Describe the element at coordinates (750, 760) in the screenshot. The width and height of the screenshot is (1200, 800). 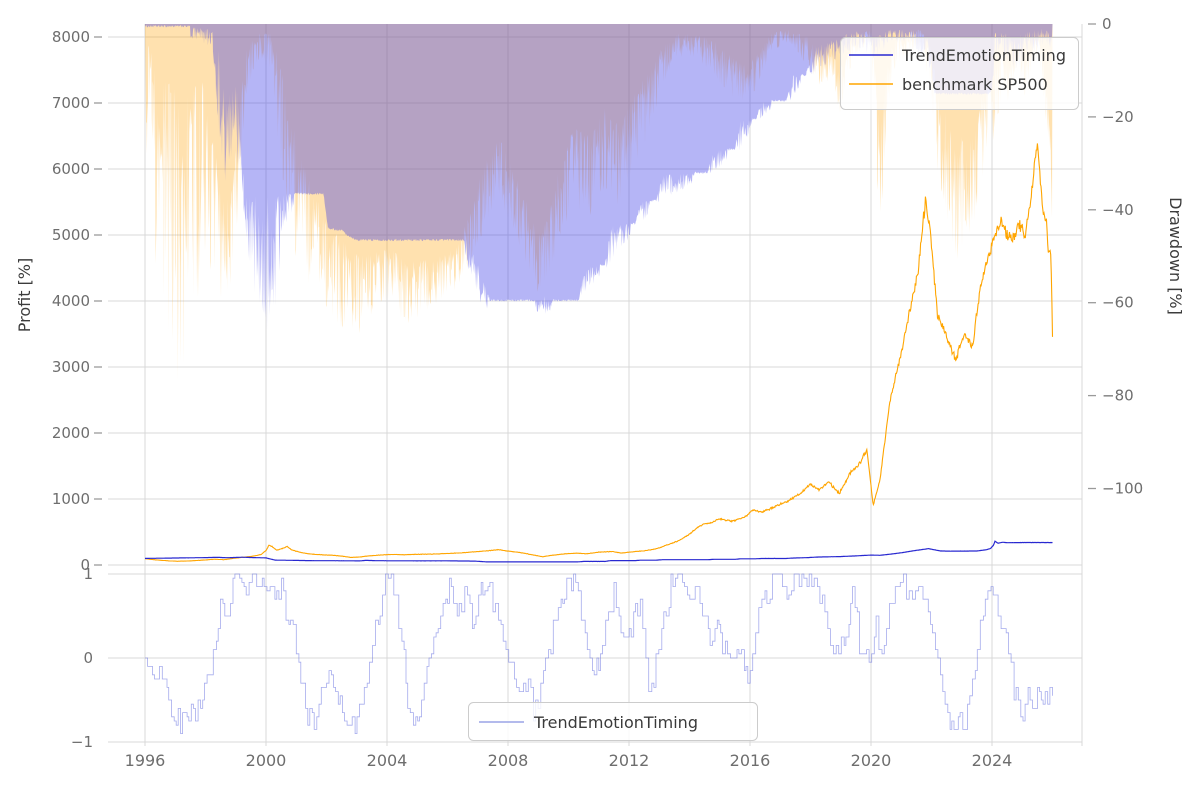
I see `svg-text: 2016` at that location.